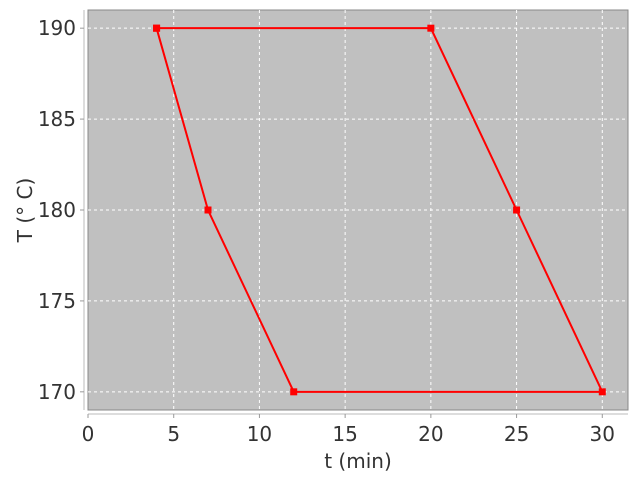 This screenshot has width=640, height=484. What do you see at coordinates (57, 119) in the screenshot?
I see `y-tick-label: 185` at bounding box center [57, 119].